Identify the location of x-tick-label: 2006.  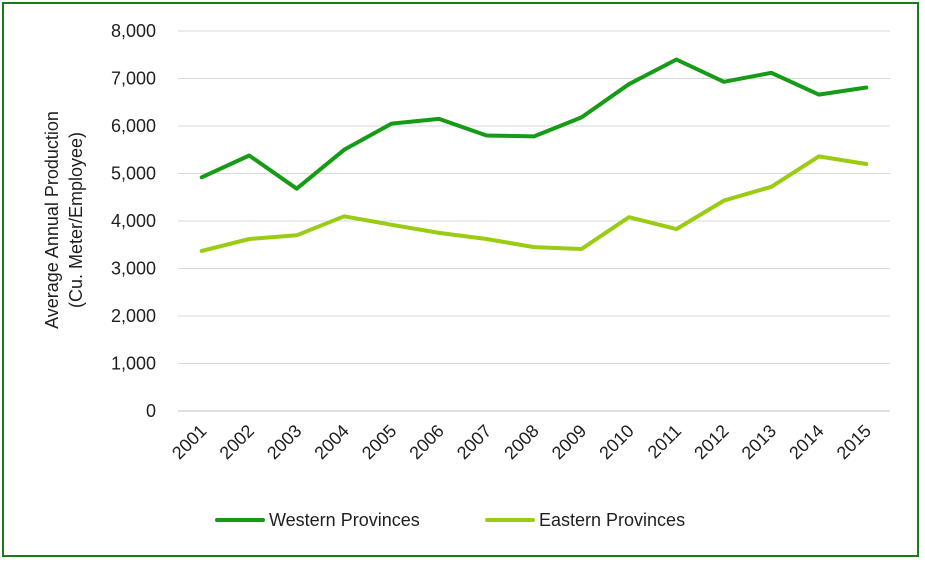
(426, 442).